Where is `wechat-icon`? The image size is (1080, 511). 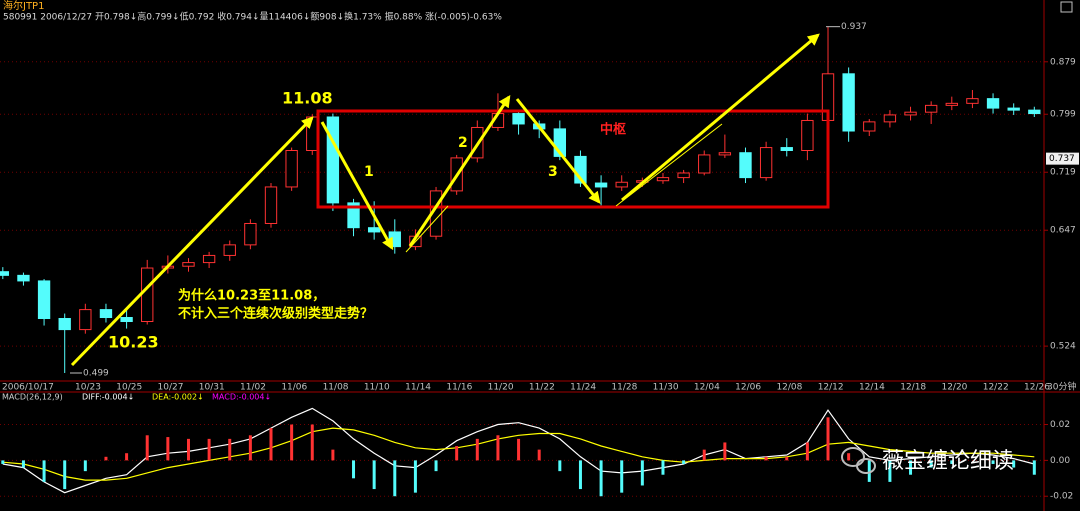 wechat-icon is located at coordinates (866, 466).